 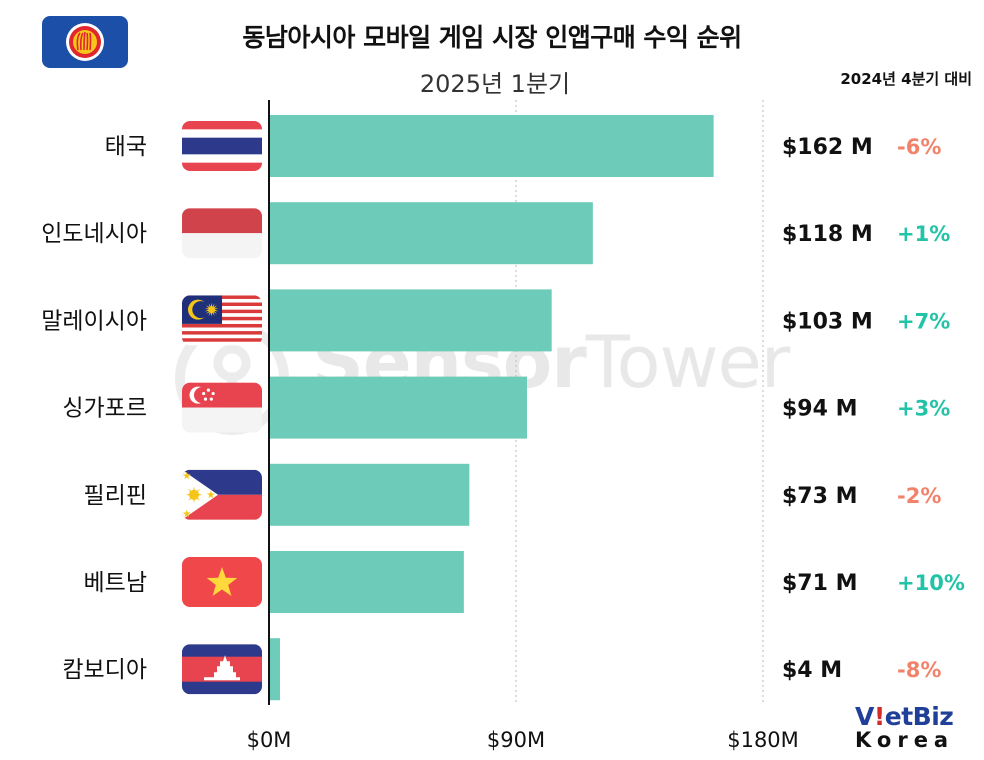 I want to click on watermark-light: Tower, so click(x=688, y=362).